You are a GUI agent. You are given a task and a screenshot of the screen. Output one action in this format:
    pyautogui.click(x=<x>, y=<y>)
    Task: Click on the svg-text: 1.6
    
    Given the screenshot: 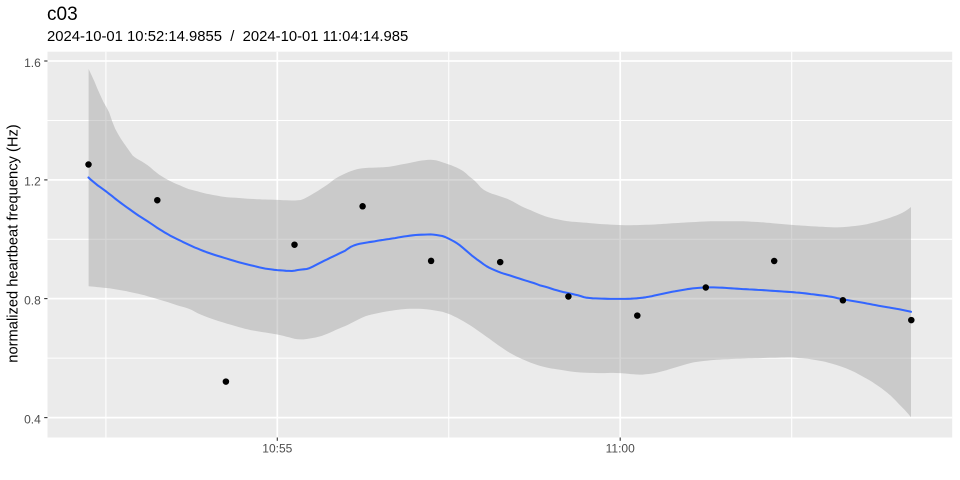 What is the action you would take?
    pyautogui.click(x=32, y=63)
    